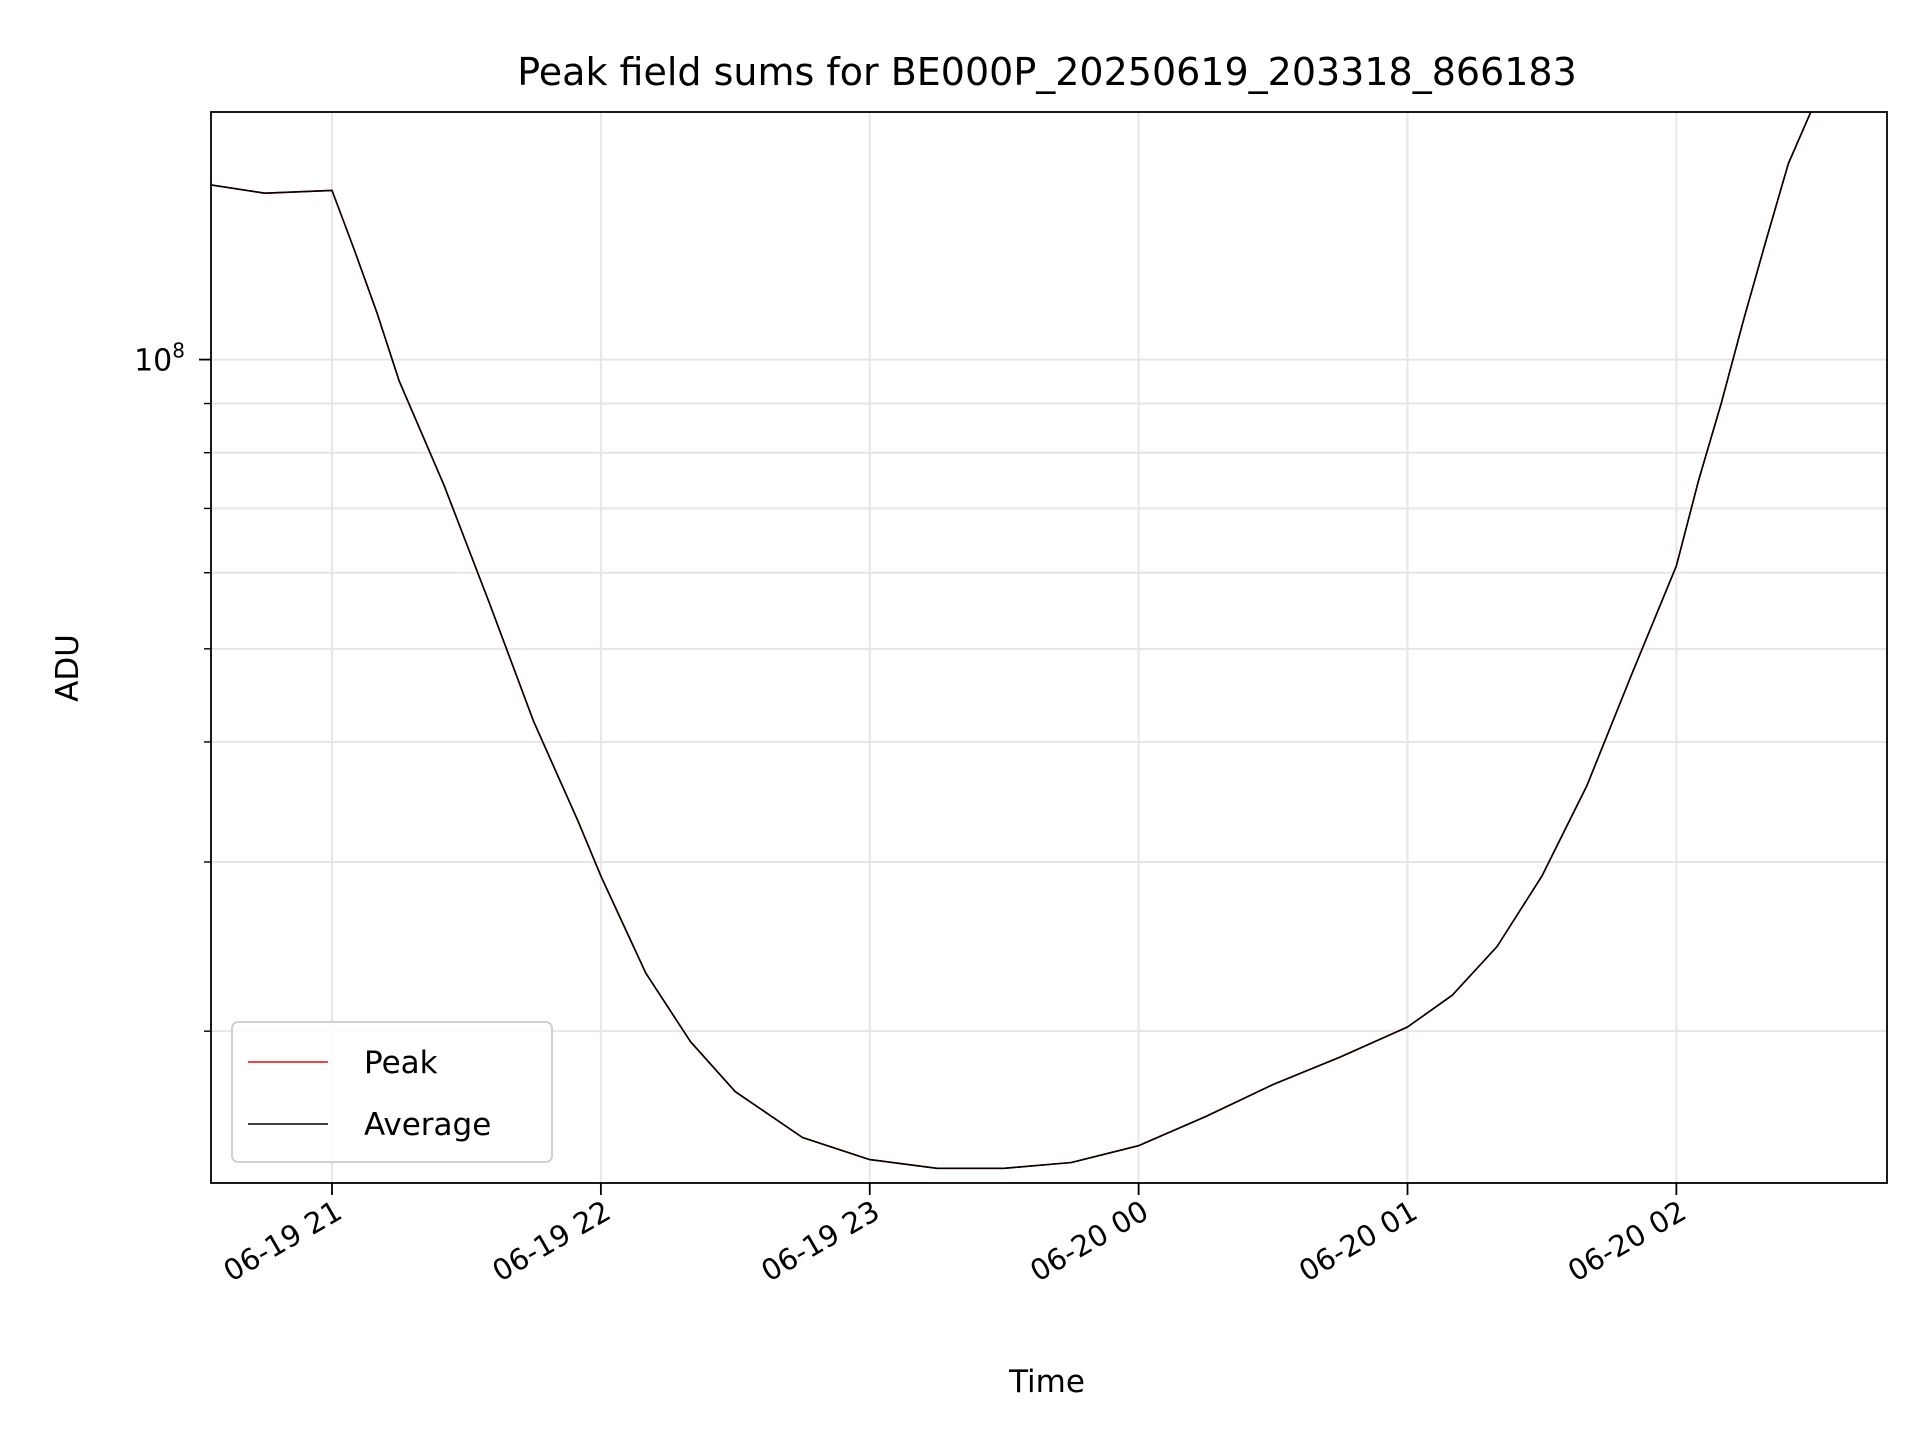 The height and width of the screenshot is (1444, 1920). I want to click on x-axis-label: Time, so click(1046, 1382).